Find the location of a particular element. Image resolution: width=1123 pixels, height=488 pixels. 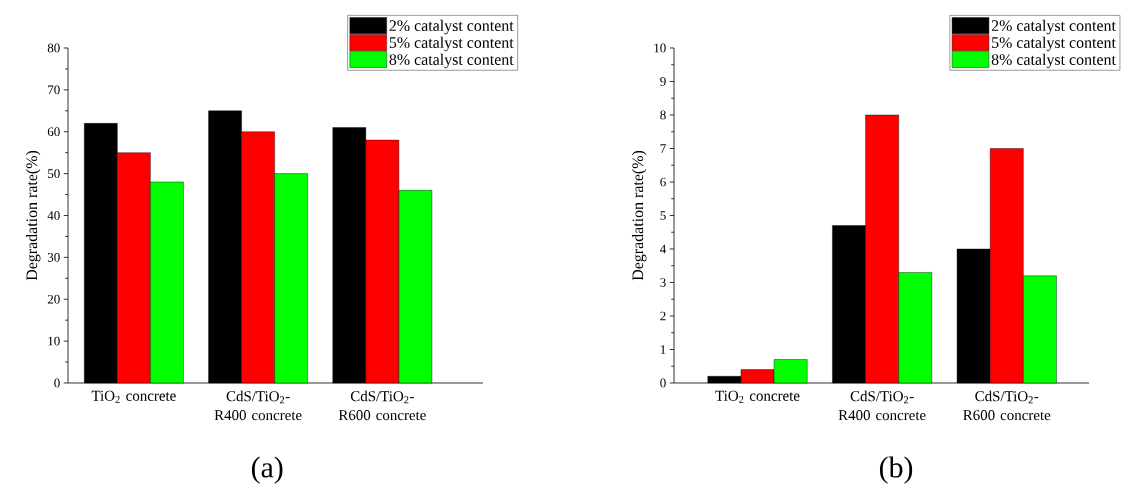

y-tick-label: 20 is located at coordinates (53, 299).